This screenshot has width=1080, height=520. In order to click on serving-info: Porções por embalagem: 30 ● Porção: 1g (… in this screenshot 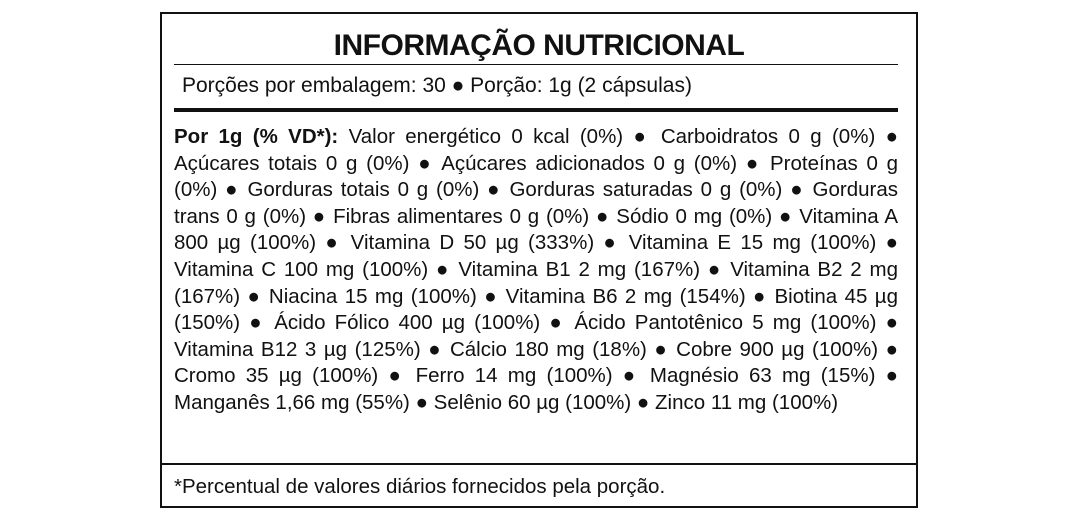, I will do `click(437, 85)`.